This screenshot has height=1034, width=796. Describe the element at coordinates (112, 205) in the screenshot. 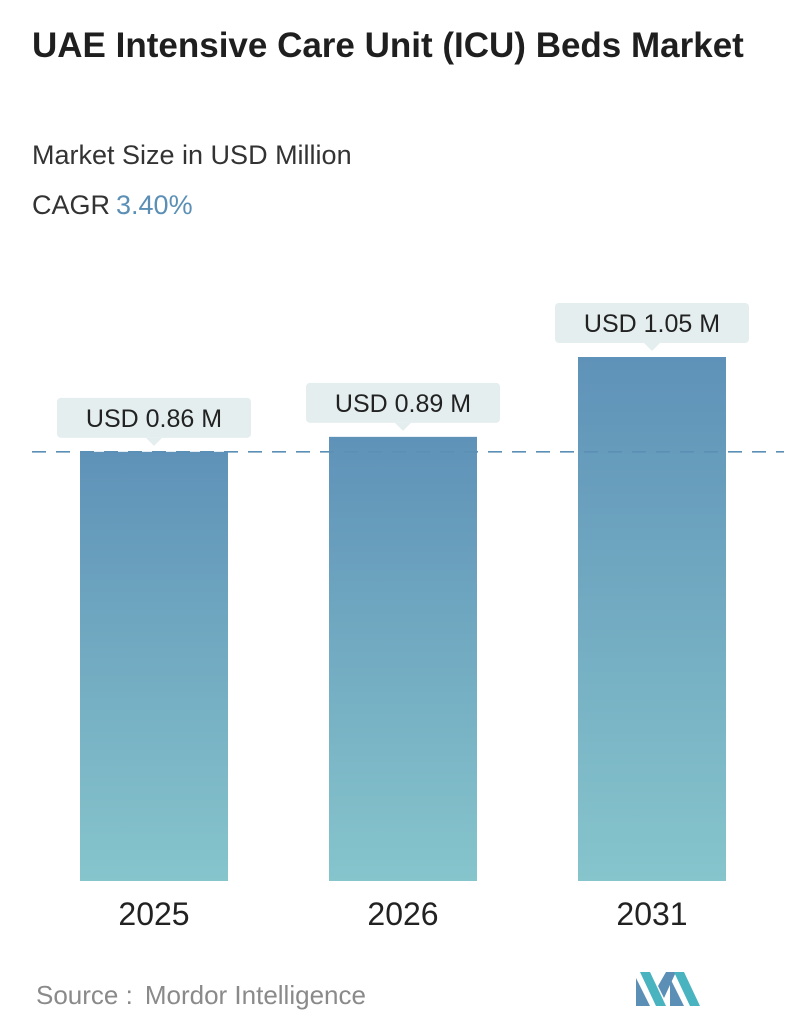

I see `cagr-line: CAGR 3.40%` at that location.